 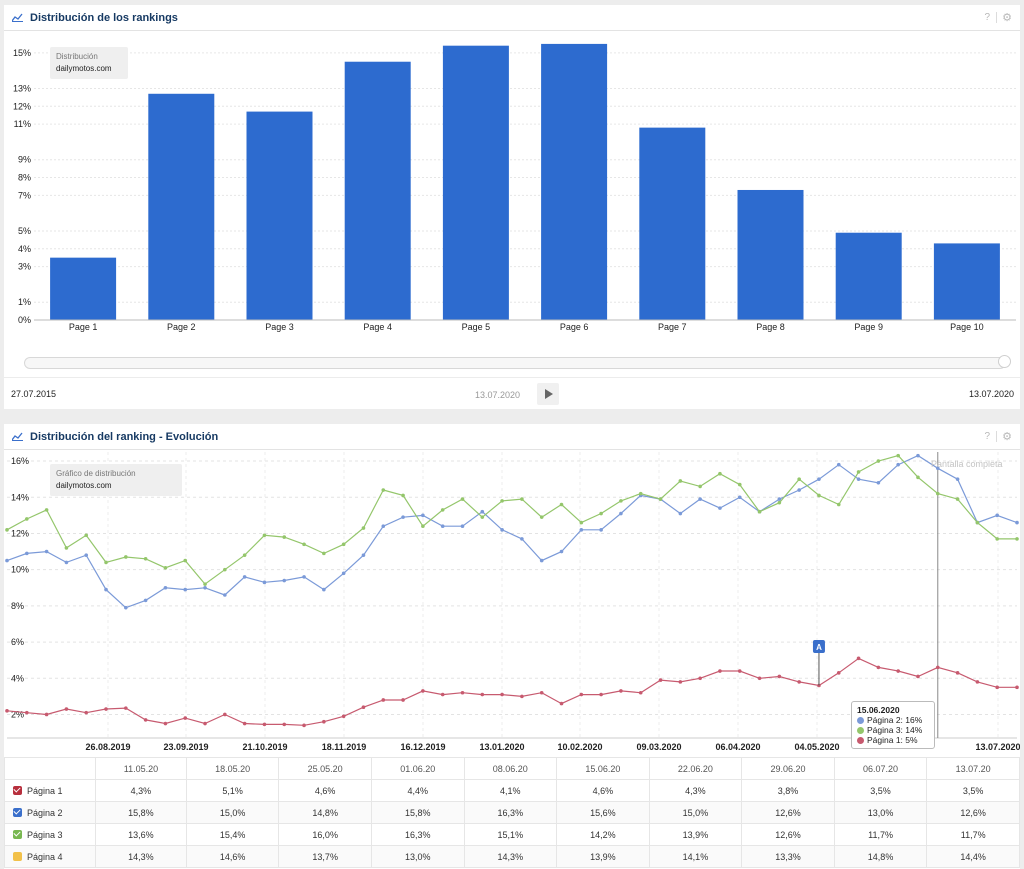 What do you see at coordinates (24, 231) in the screenshot?
I see `y-tick-label: 5%` at bounding box center [24, 231].